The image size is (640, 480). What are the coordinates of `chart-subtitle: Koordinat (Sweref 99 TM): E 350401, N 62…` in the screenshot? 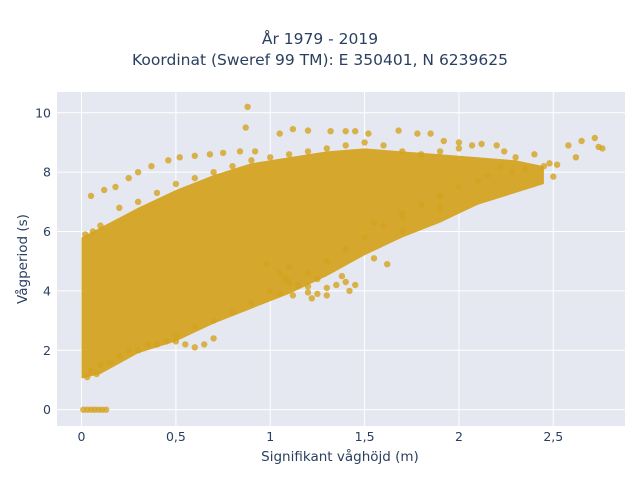 It's located at (320, 60).